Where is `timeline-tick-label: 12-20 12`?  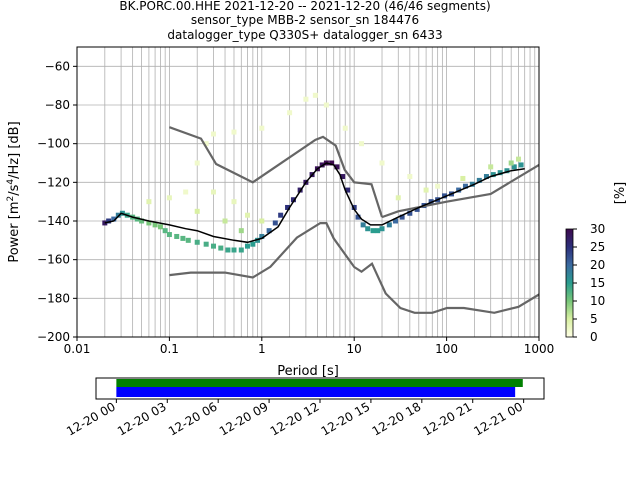
timeline-tick-label: 12-20 12 is located at coordinates (295, 418).